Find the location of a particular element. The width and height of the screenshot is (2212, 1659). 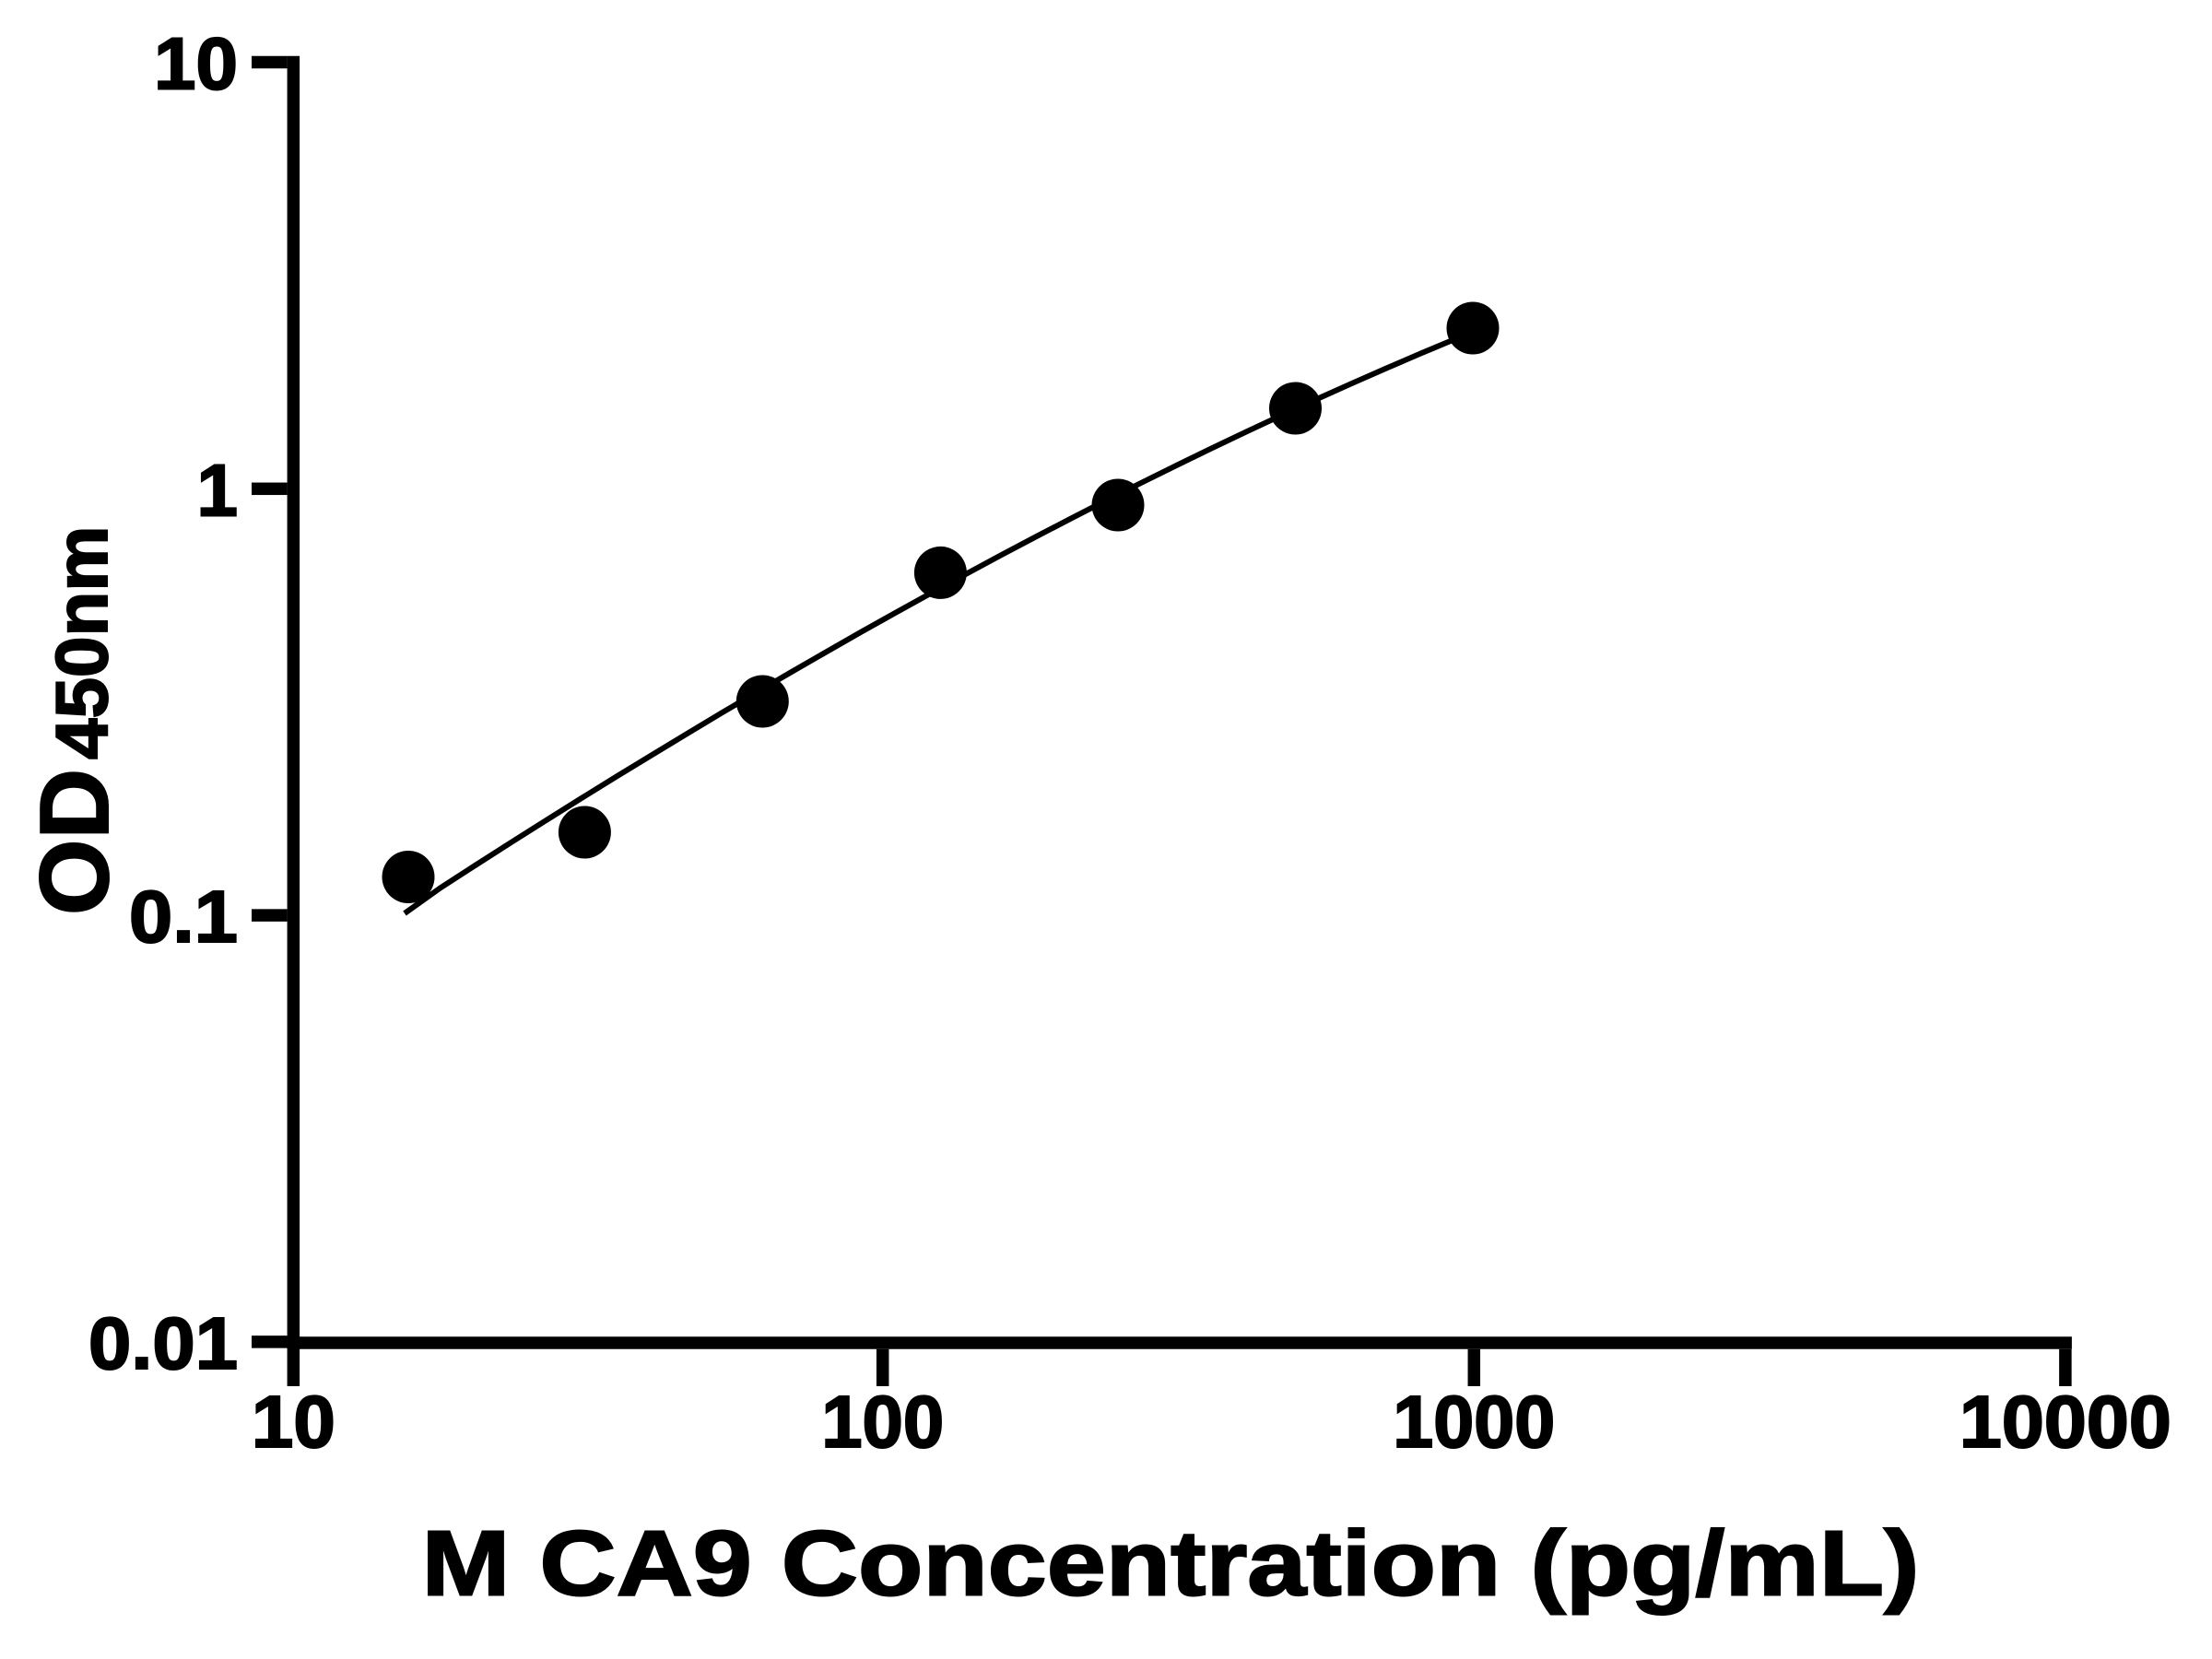

svg-text: 10000 is located at coordinates (2065, 1422).